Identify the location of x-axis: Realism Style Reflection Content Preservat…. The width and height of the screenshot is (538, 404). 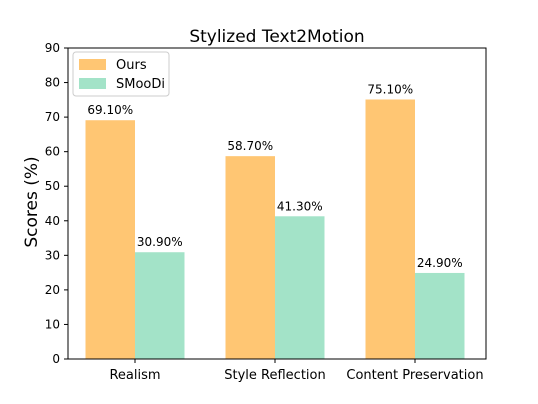
(296, 371).